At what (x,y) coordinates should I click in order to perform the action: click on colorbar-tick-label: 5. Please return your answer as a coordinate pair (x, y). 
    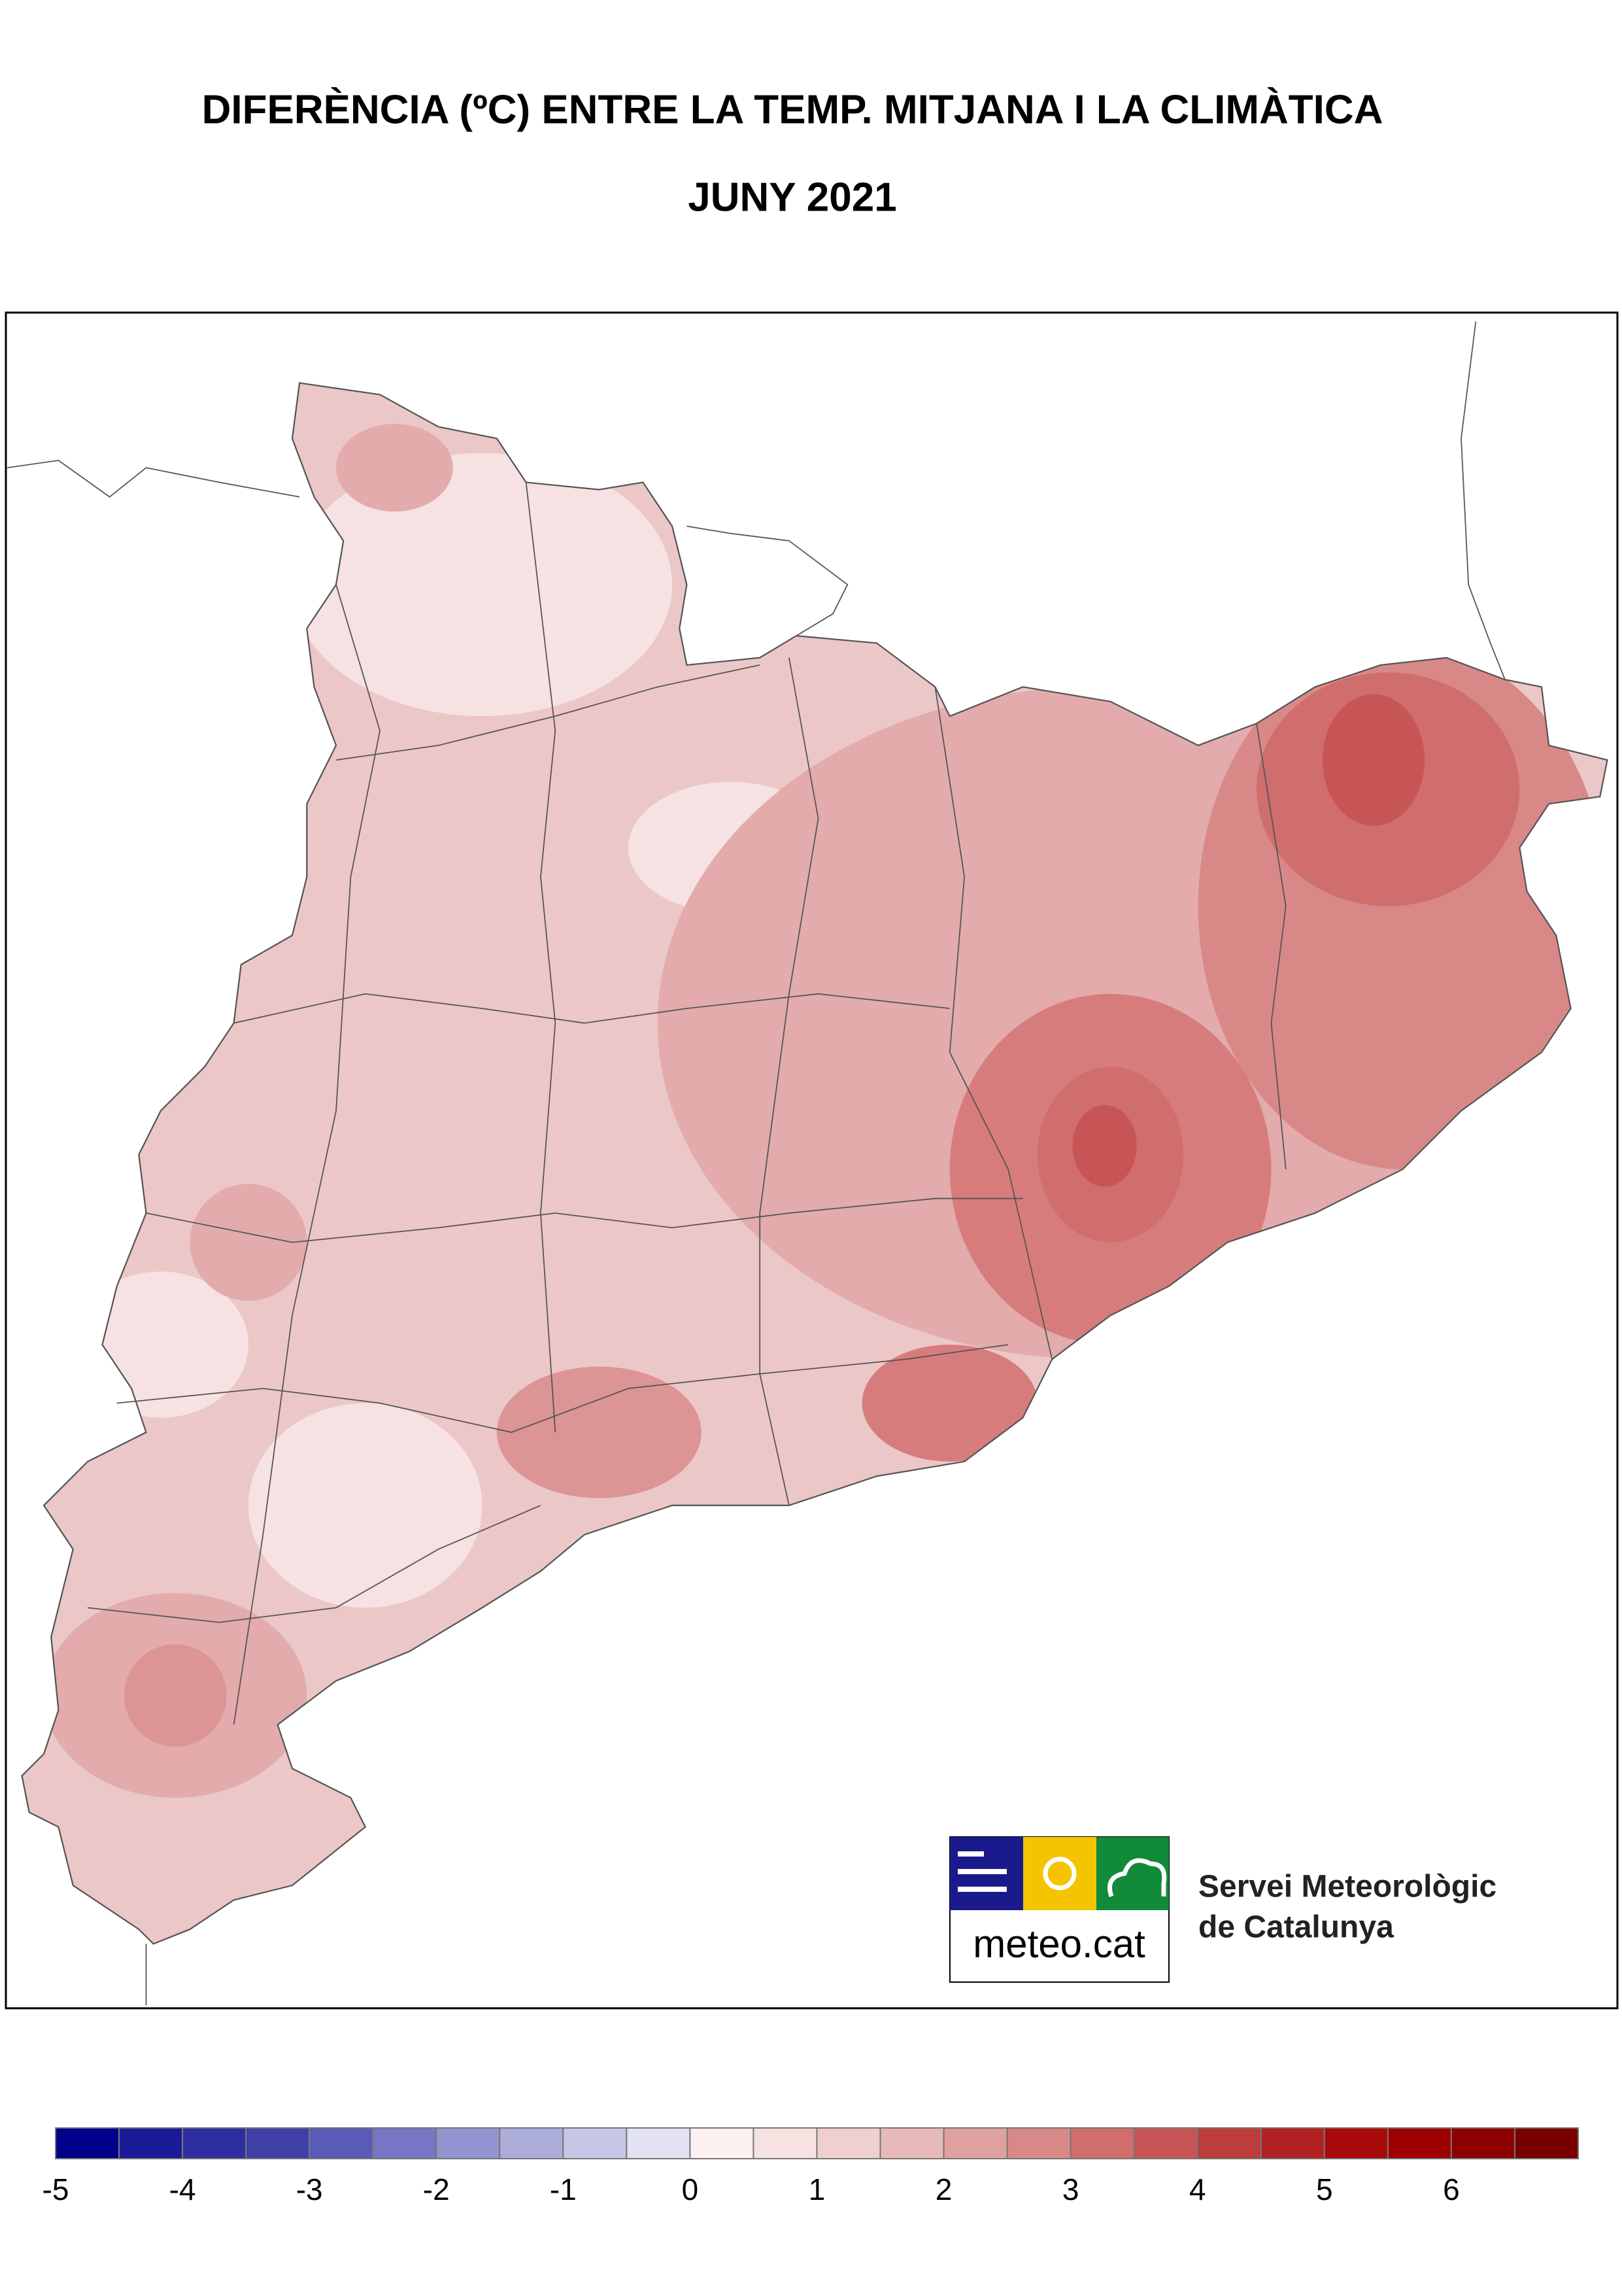
    Looking at the image, I should click on (1324, 2189).